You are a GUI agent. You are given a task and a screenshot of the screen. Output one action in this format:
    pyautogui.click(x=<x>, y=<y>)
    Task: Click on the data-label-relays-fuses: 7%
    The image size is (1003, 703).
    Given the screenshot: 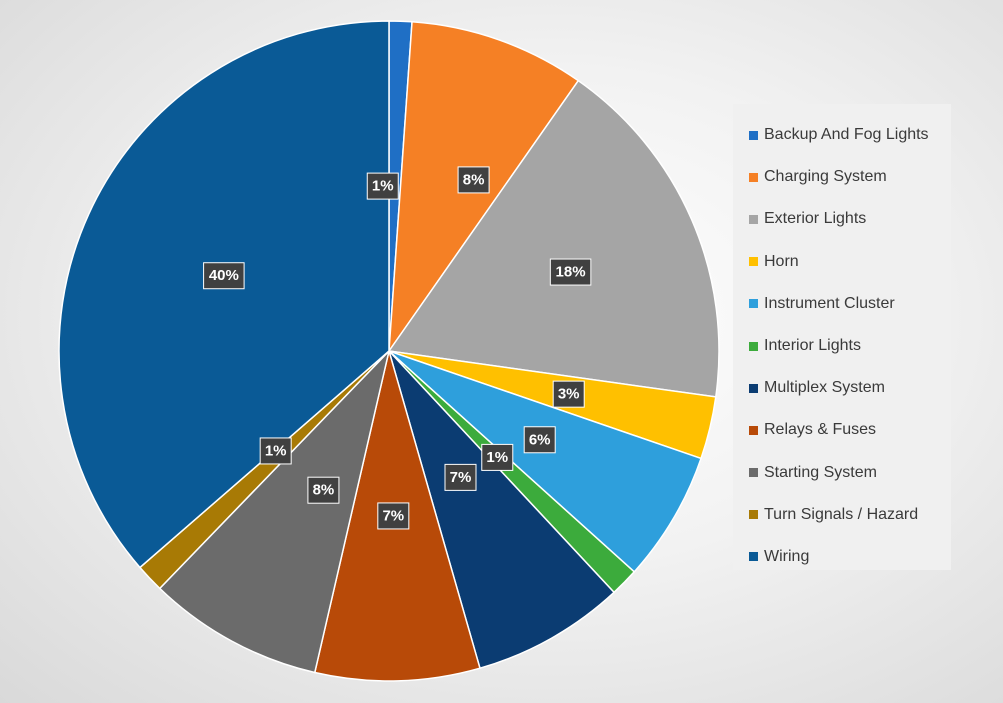 What is the action you would take?
    pyautogui.click(x=393, y=516)
    